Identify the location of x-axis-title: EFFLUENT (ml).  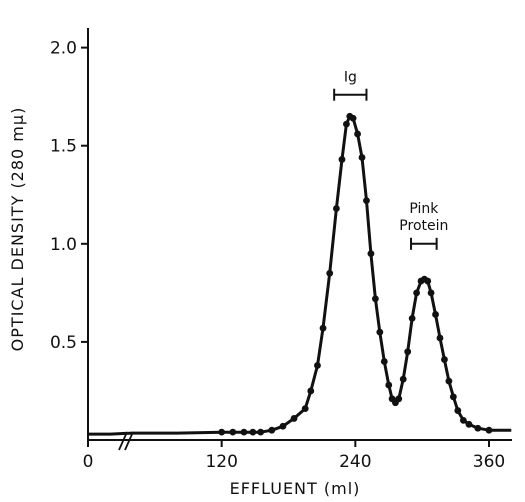
(295, 488).